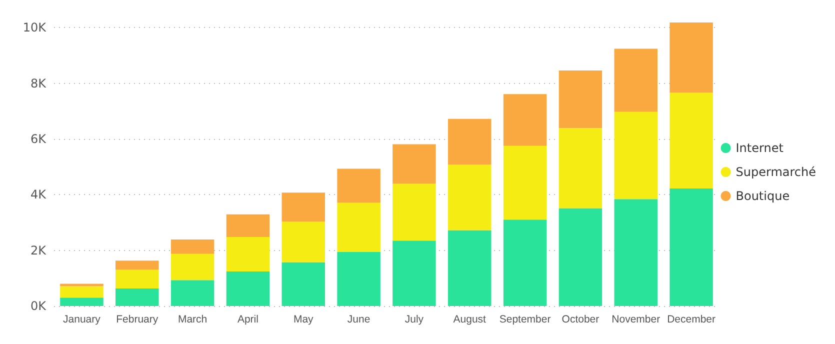 This screenshot has height=344, width=835. I want to click on legend-label: Supermarché, so click(776, 172).